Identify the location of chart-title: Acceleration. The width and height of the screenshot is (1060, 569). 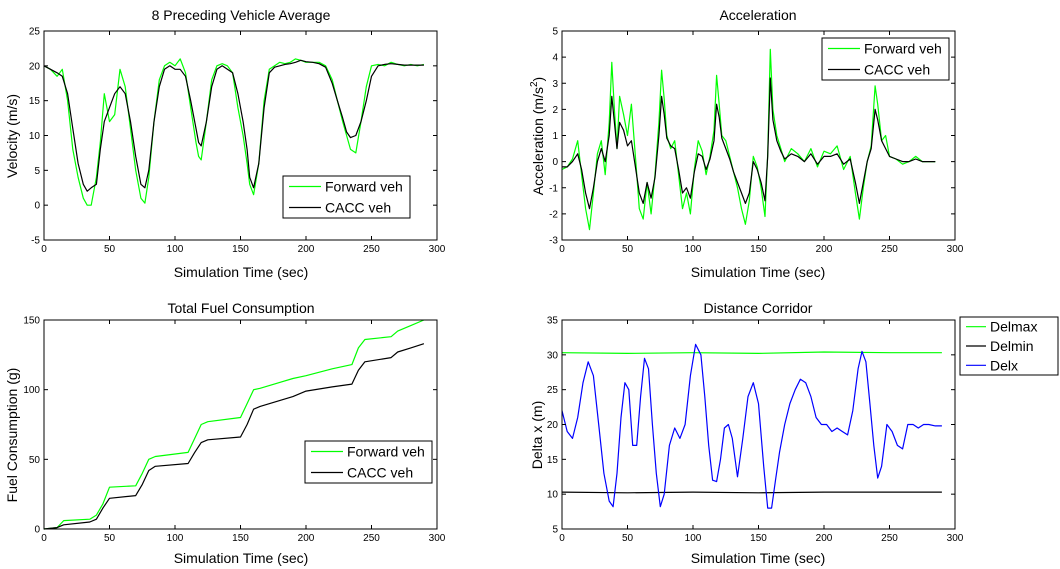
(757, 15).